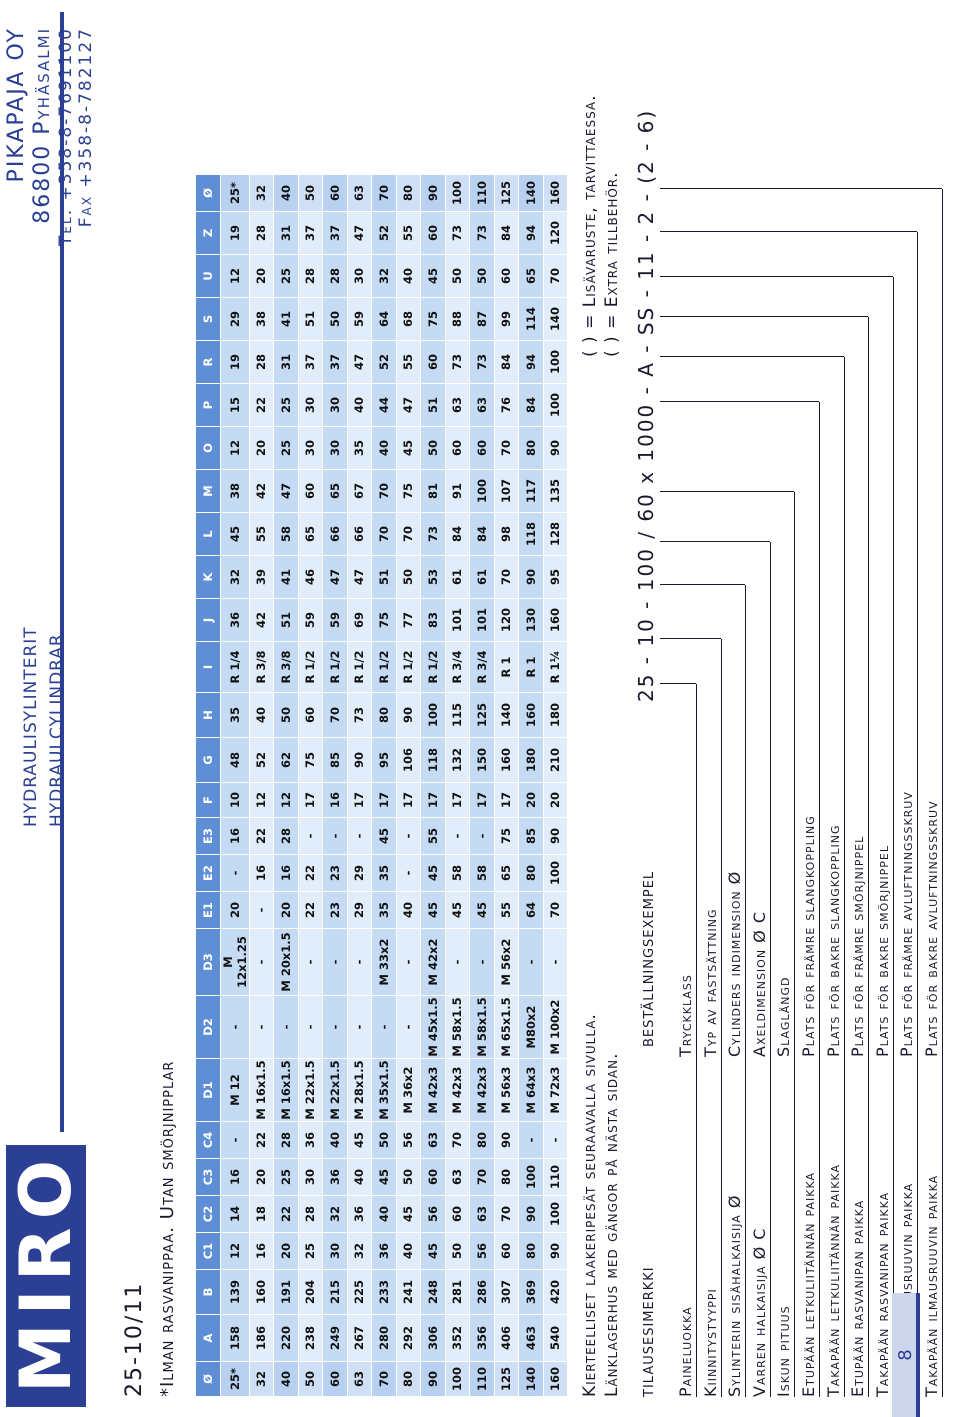  I want to click on order-key-fi: Etupään letkuliitännän paikka, so click(808, 1284).